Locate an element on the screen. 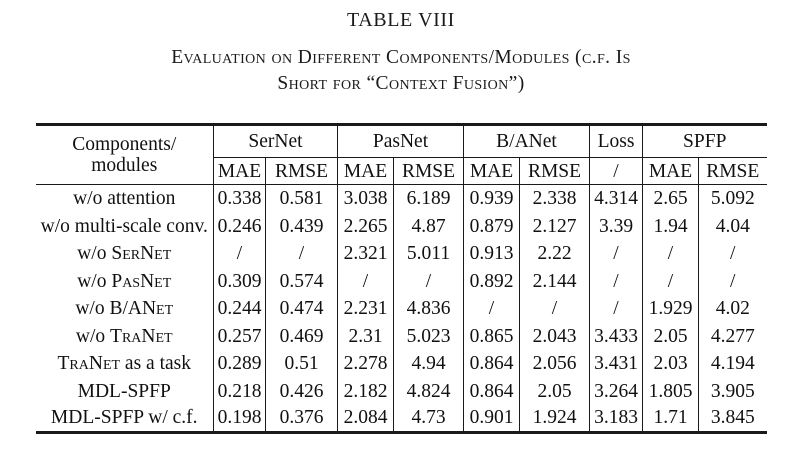 Image resolution: width=802 pixels, height=464 pixels. data-cell: 2.265 is located at coordinates (365, 226).